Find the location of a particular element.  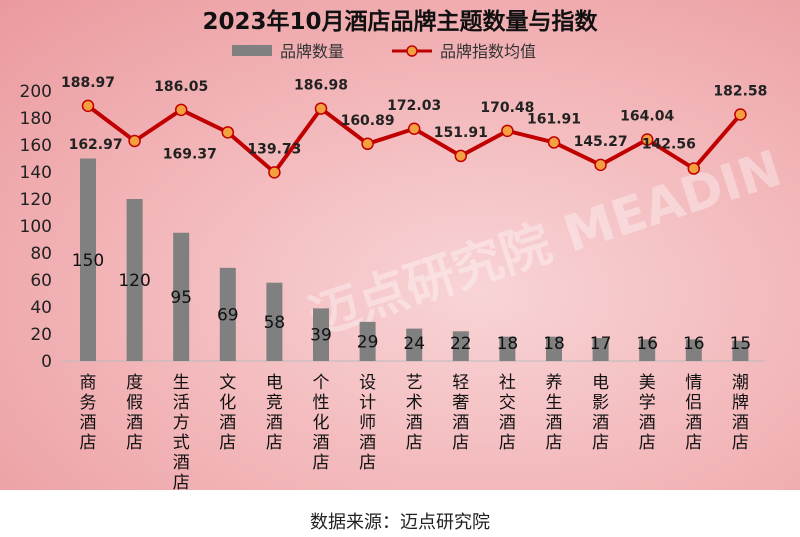

x-category-label: 竞 is located at coordinates (274, 403).